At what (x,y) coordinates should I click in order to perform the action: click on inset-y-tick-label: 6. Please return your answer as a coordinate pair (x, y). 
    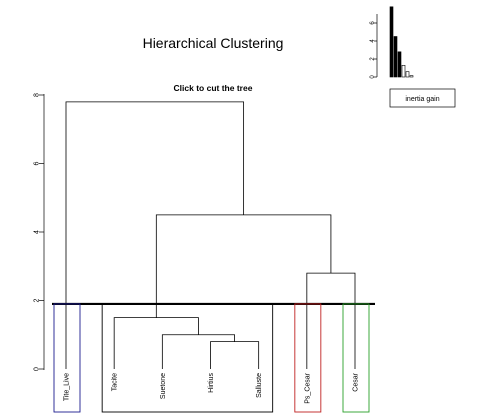
    Looking at the image, I should click on (373, 23).